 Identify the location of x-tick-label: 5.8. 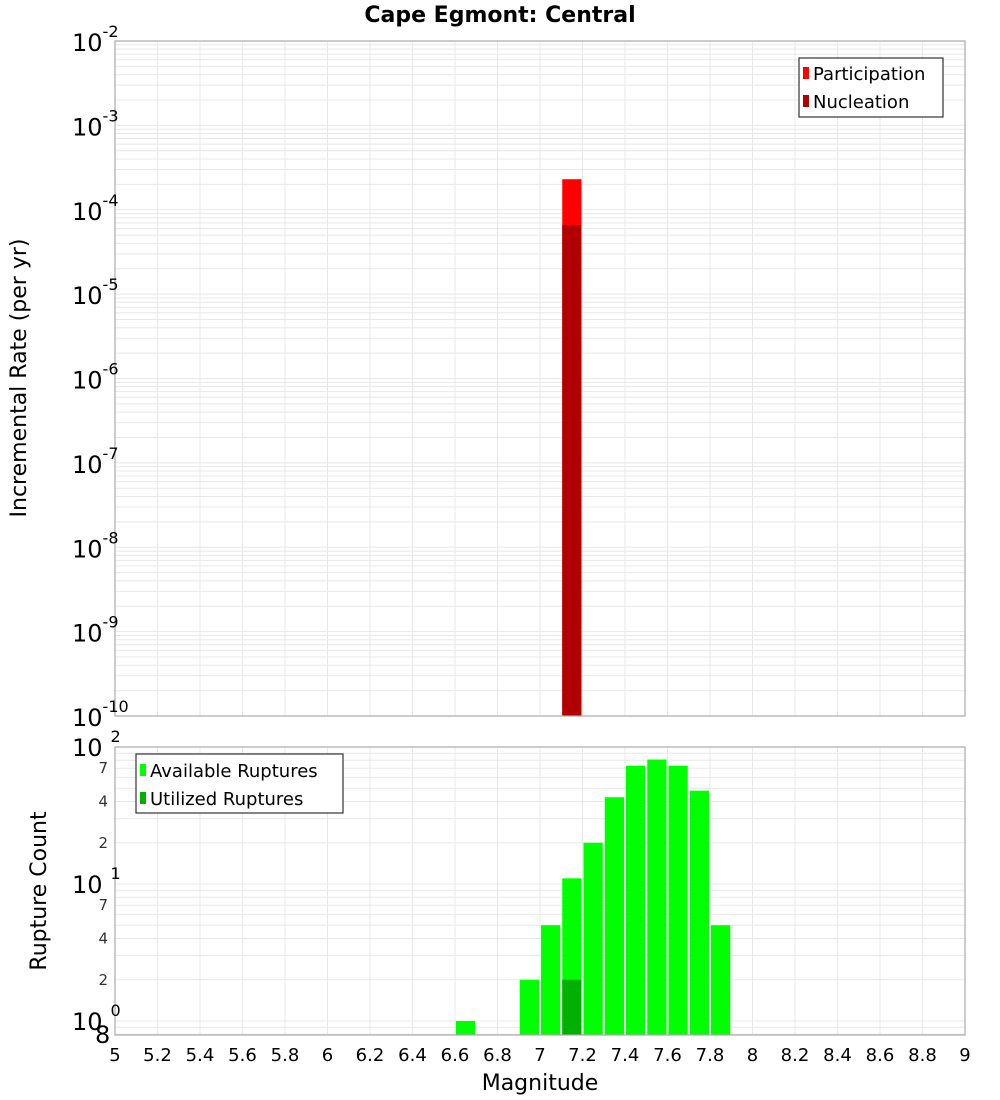
(285, 1055).